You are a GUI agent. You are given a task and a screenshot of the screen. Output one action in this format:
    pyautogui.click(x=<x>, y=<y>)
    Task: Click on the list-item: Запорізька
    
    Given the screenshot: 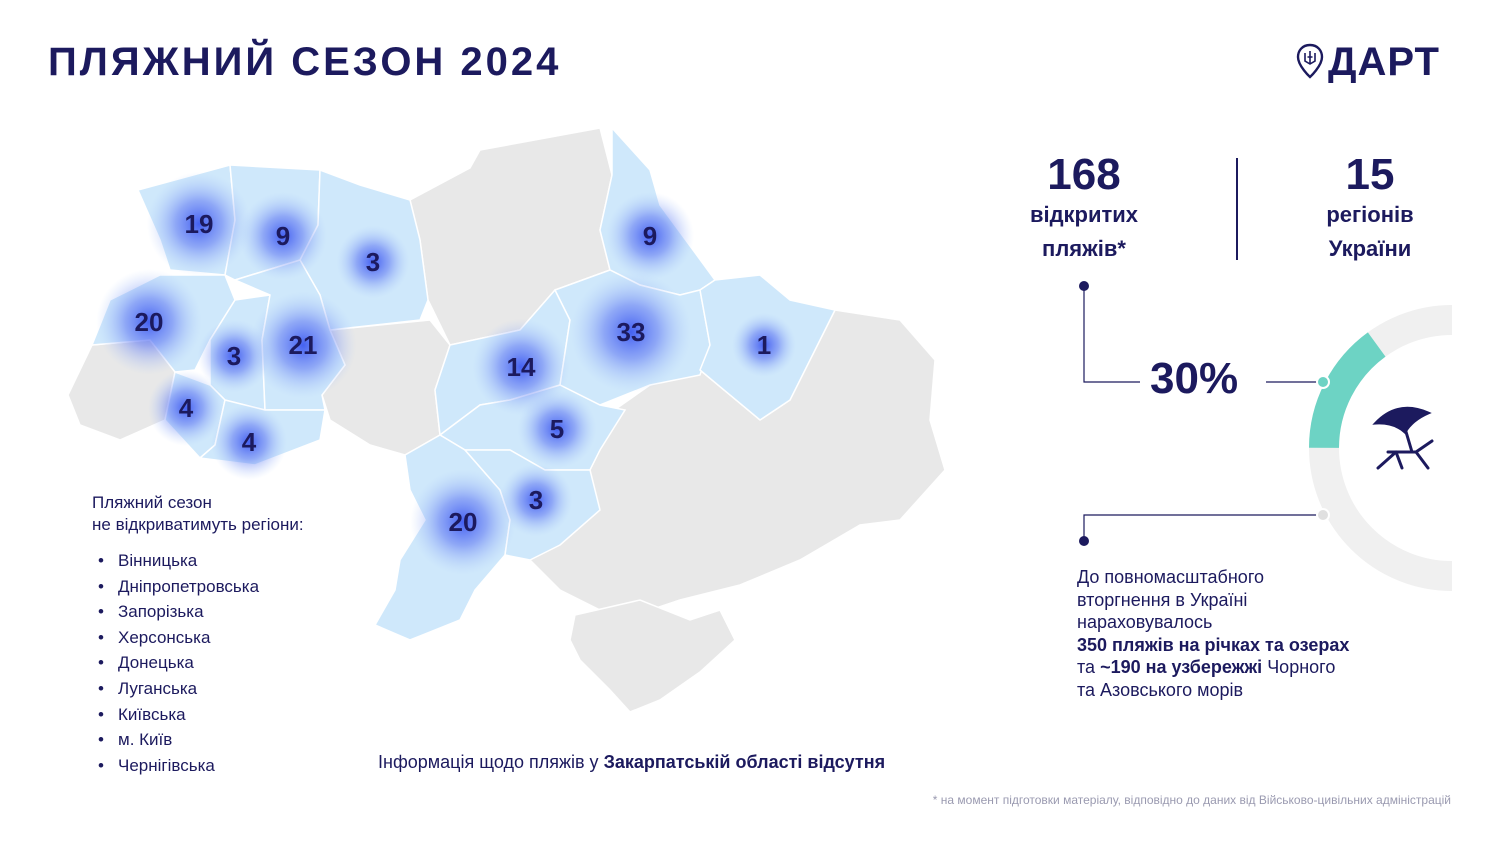 What is the action you would take?
    pyautogui.click(x=201, y=612)
    